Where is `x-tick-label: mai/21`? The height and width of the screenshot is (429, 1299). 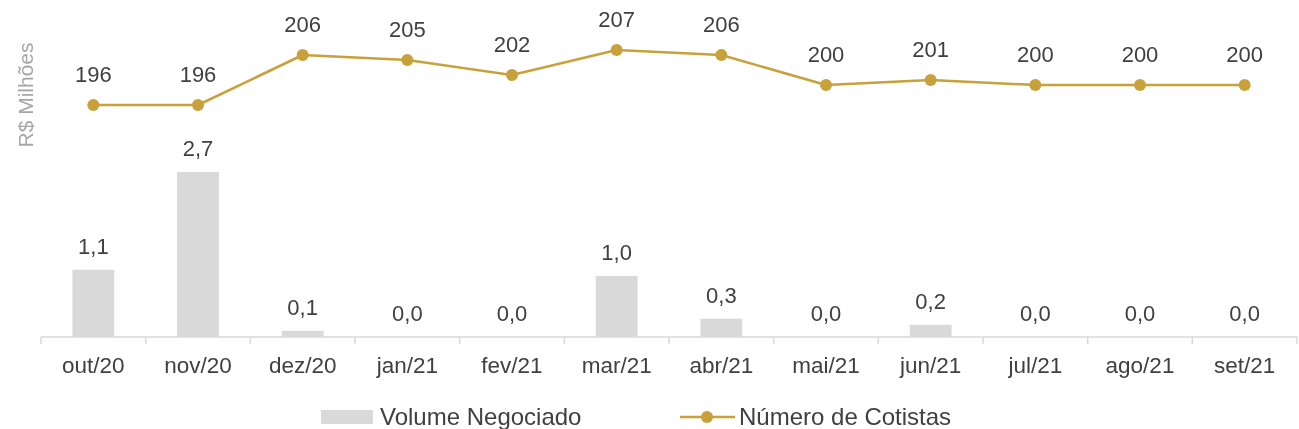 x-tick-label: mai/21 is located at coordinates (826, 365).